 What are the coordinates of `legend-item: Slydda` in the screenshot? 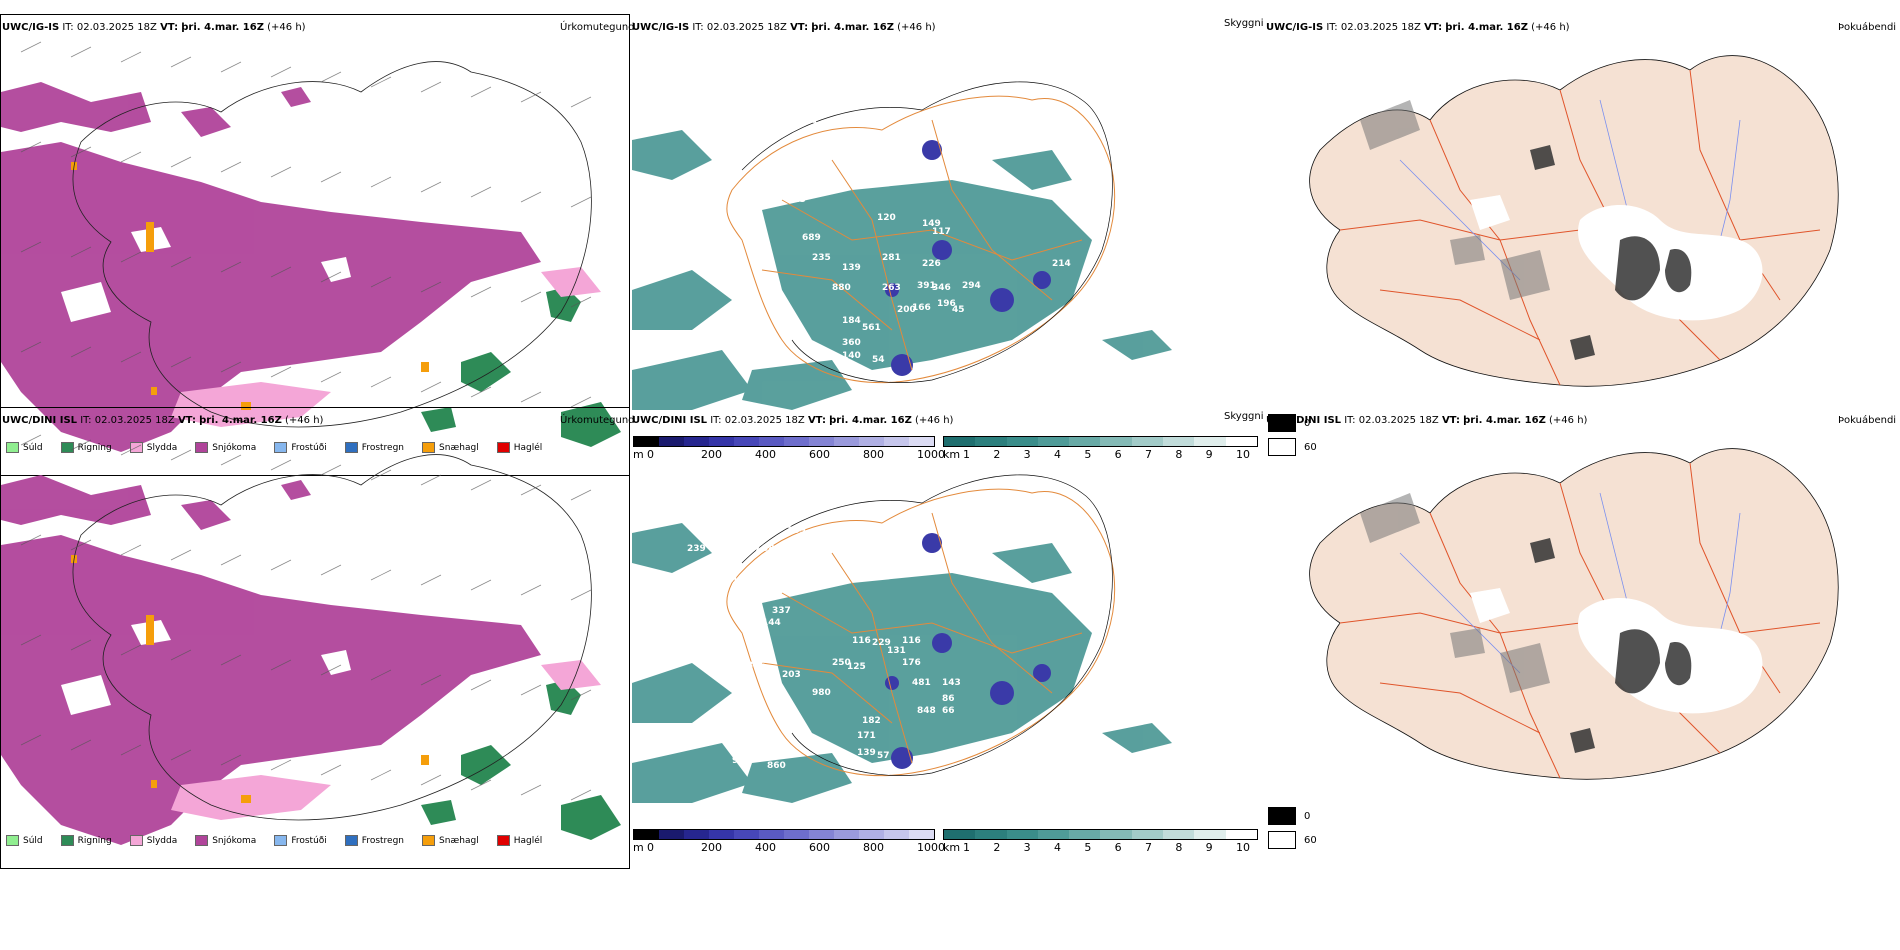 It's located at (153, 840).